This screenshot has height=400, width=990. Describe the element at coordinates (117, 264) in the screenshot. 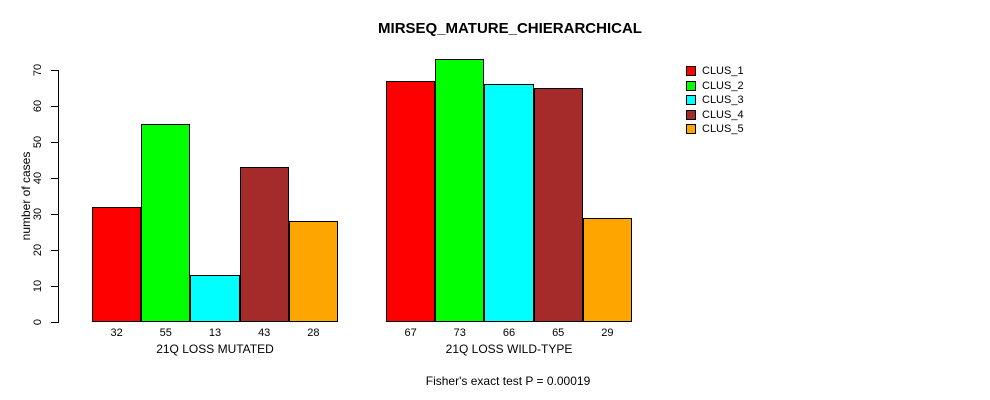

I see `bar-clus_1-group1` at that location.